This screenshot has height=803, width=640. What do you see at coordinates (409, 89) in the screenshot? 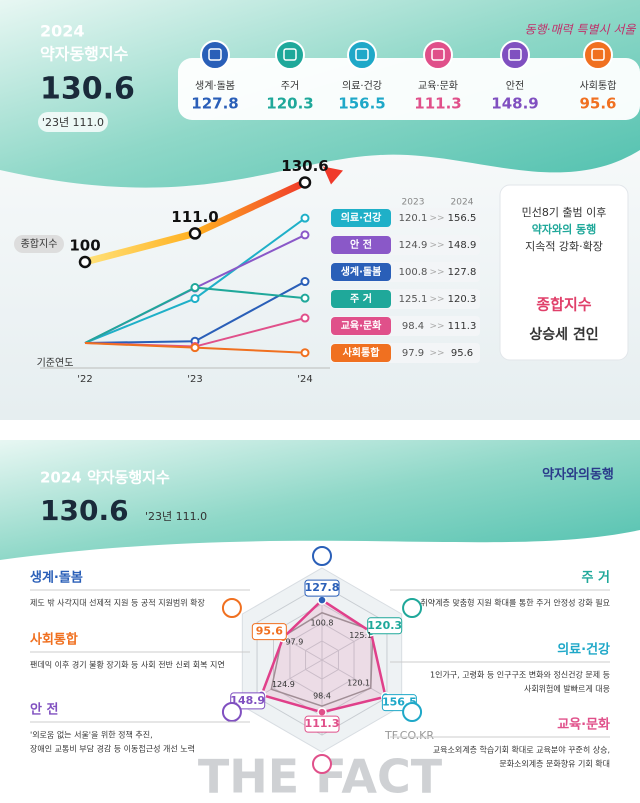
I see `card-strip` at bounding box center [409, 89].